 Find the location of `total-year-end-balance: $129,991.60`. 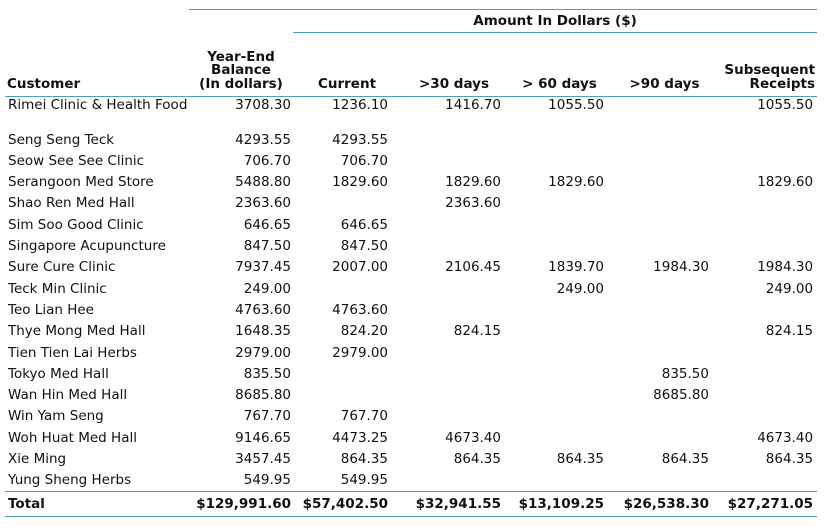

total-year-end-balance: $129,991.60 is located at coordinates (241, 504).